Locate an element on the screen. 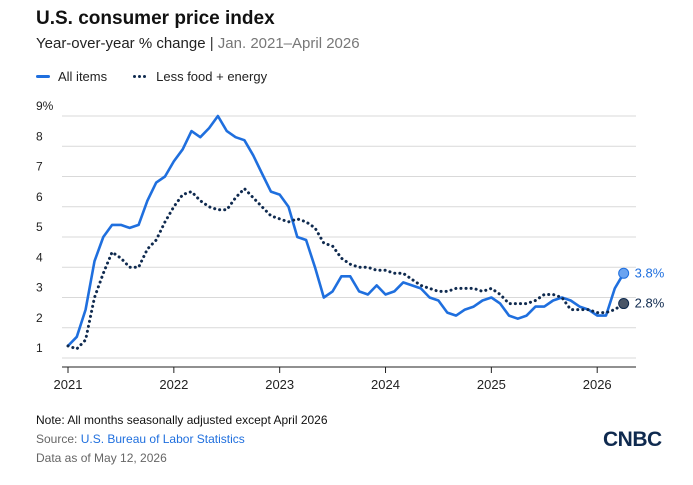 The width and height of the screenshot is (693, 485). x-tick-label: 2022 is located at coordinates (173, 384).